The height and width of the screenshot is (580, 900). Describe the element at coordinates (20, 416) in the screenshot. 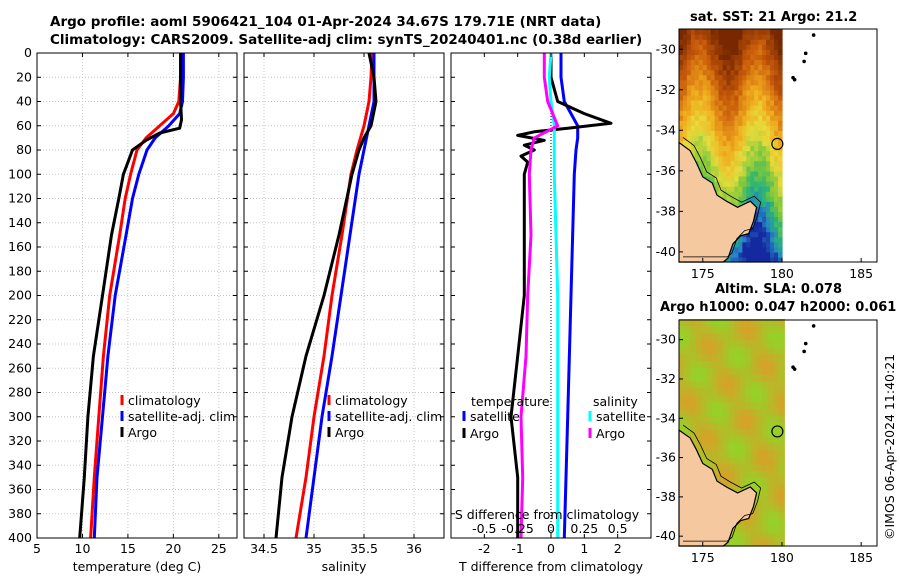

I see `y-tick-label: 300` at that location.